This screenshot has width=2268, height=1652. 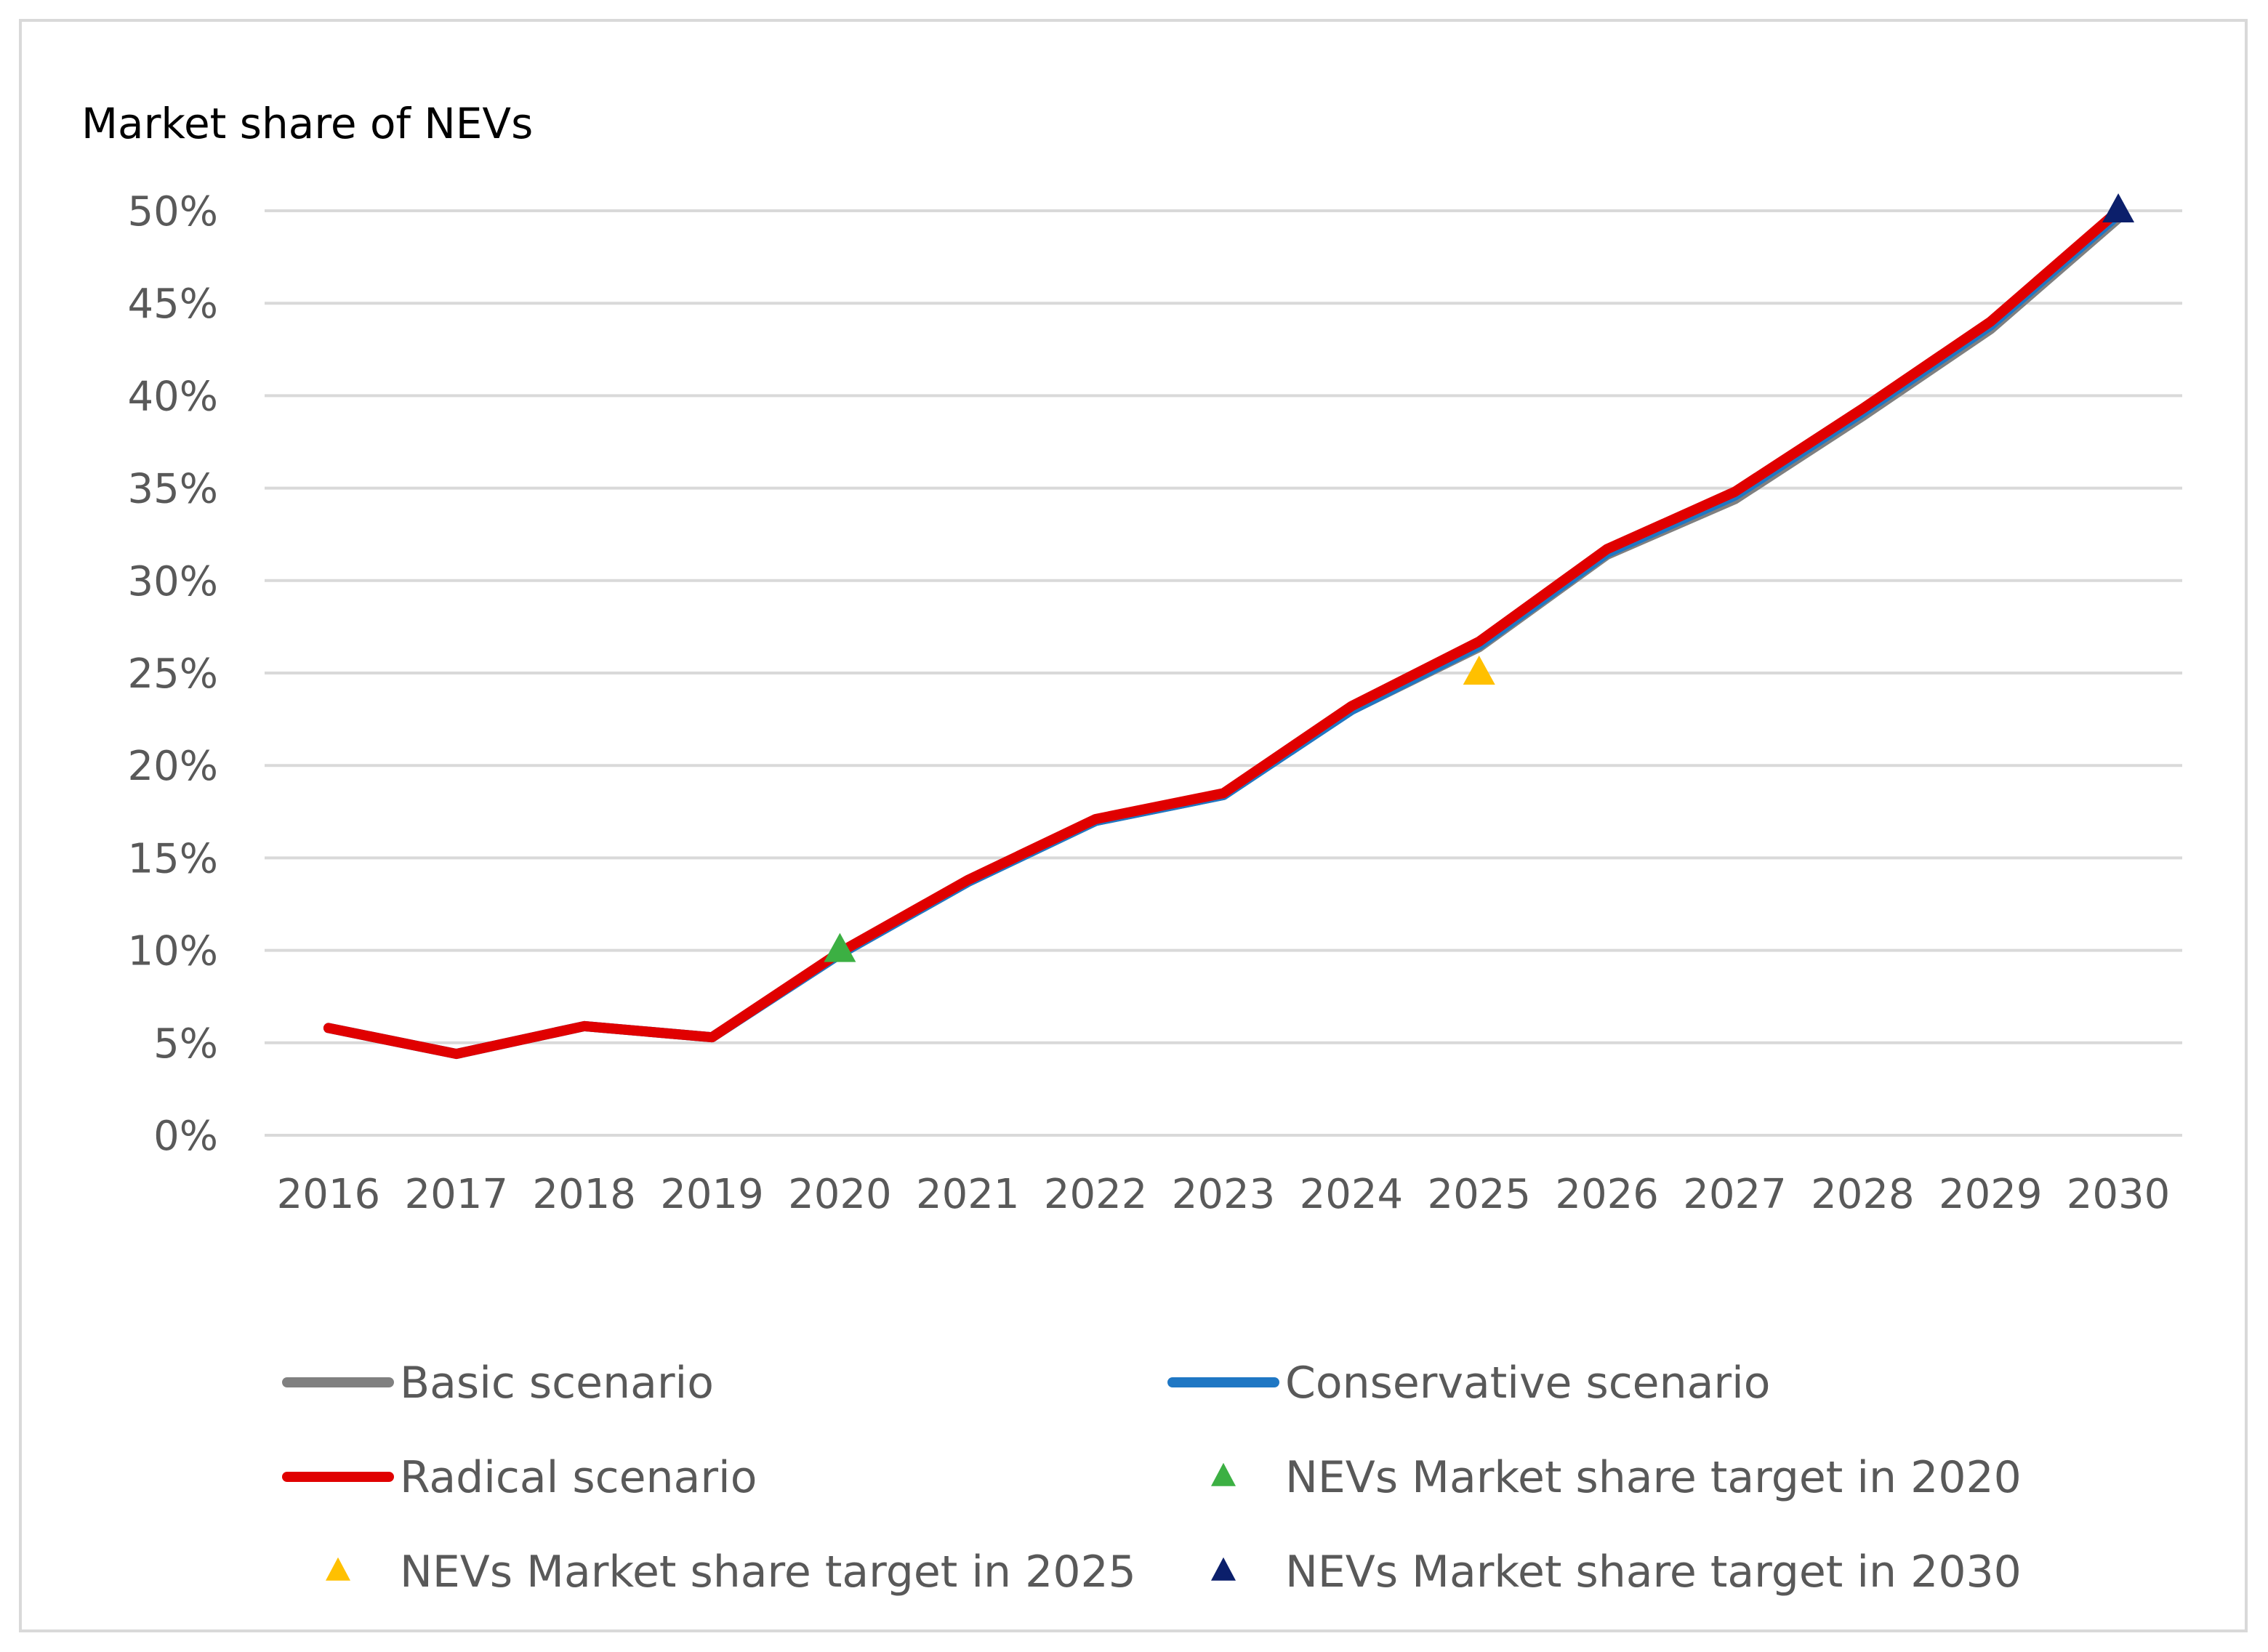 I want to click on legend-entry-nevs-market-share-target-in-2020: NEVs Market share target in 2020, so click(x=1616, y=1477).